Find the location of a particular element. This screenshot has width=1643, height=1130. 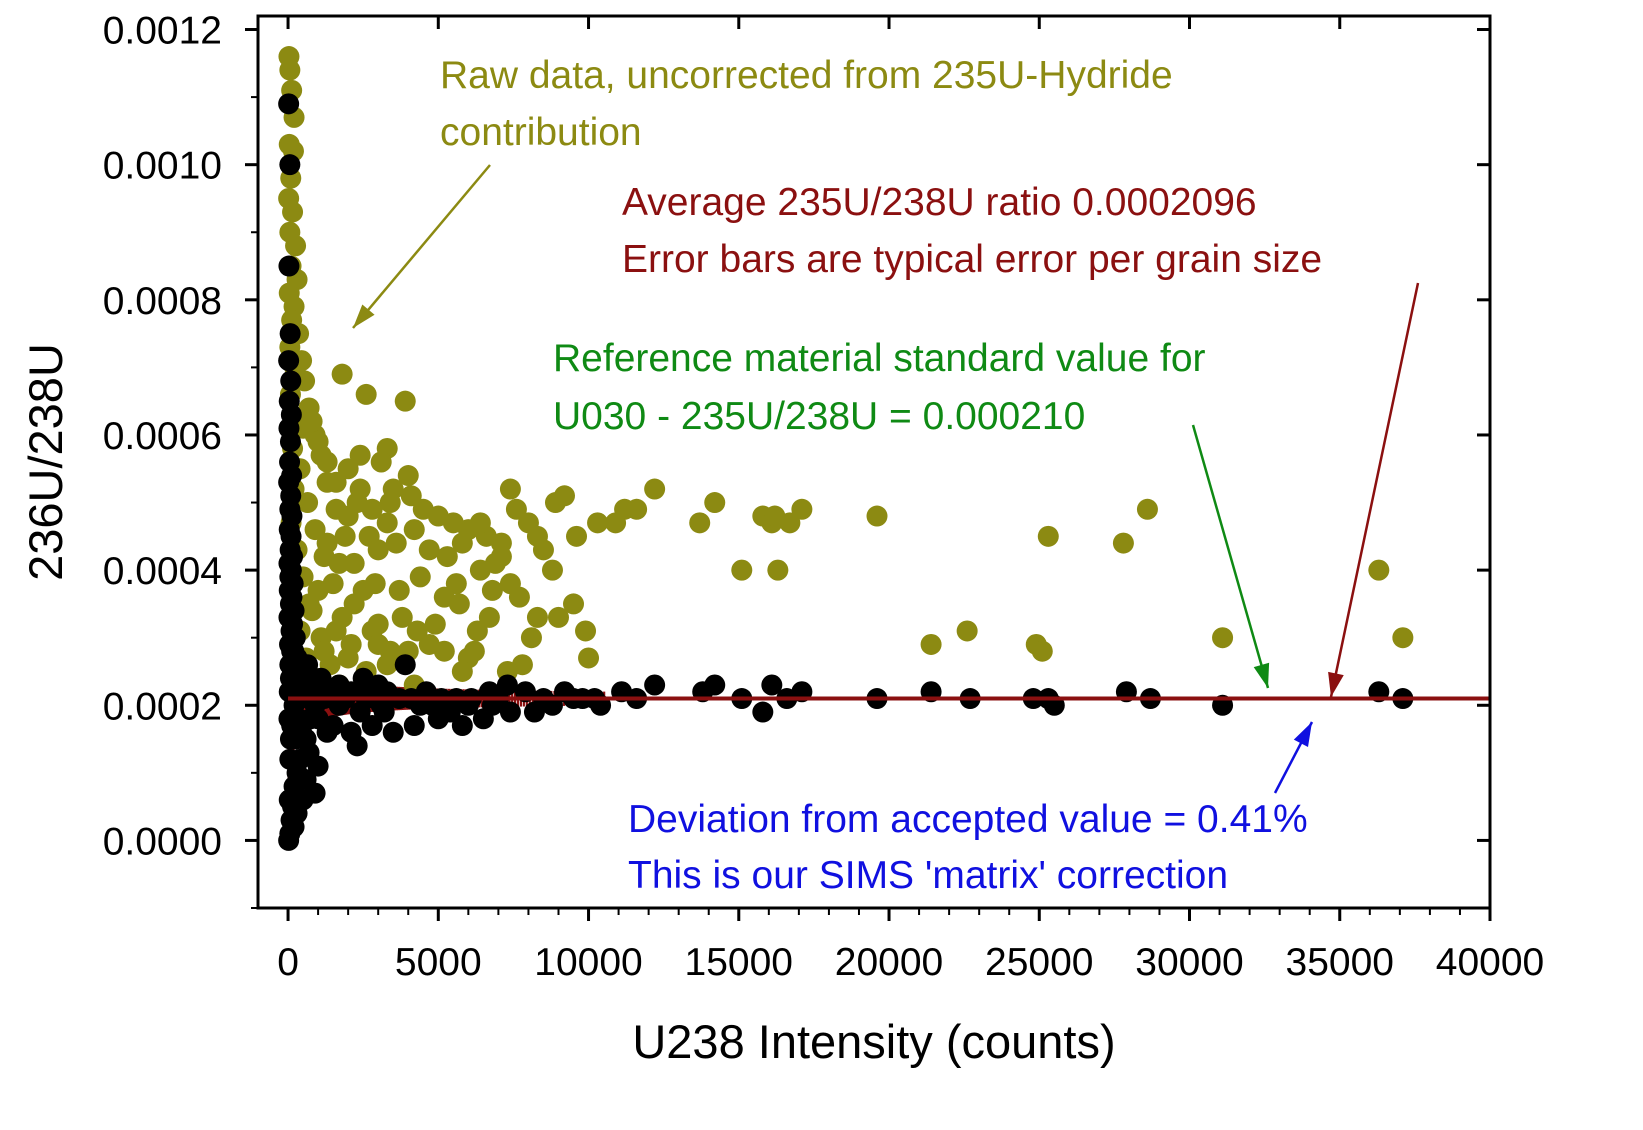

average-ratio-arrow-shaft is located at coordinates (1374, 490).